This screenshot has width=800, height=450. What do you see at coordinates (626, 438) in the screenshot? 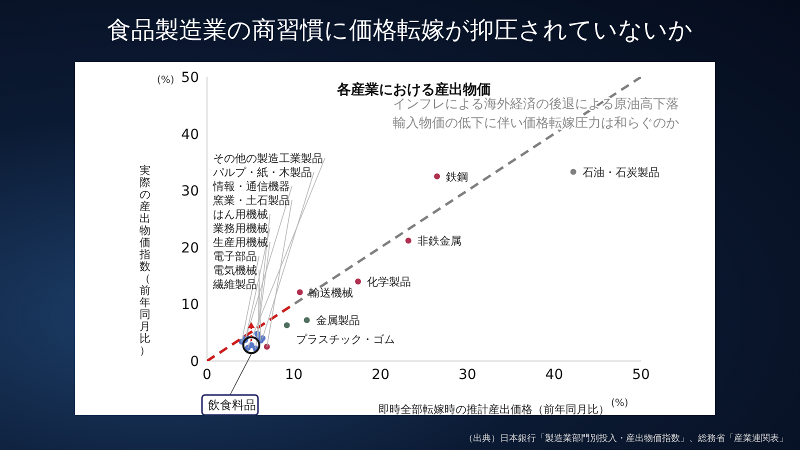
I see `text: （出典）日本銀行「製造業部門別投入・産出物価指数」、総務省「産業連関表」` at bounding box center [626, 438].